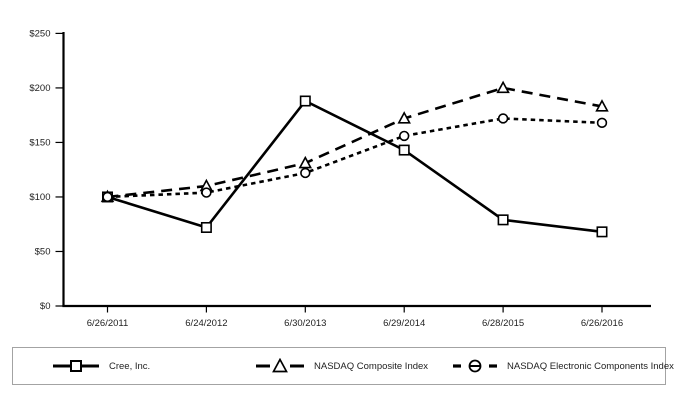  What do you see at coordinates (355, 158) in the screenshot?
I see `series-line` at bounding box center [355, 158].